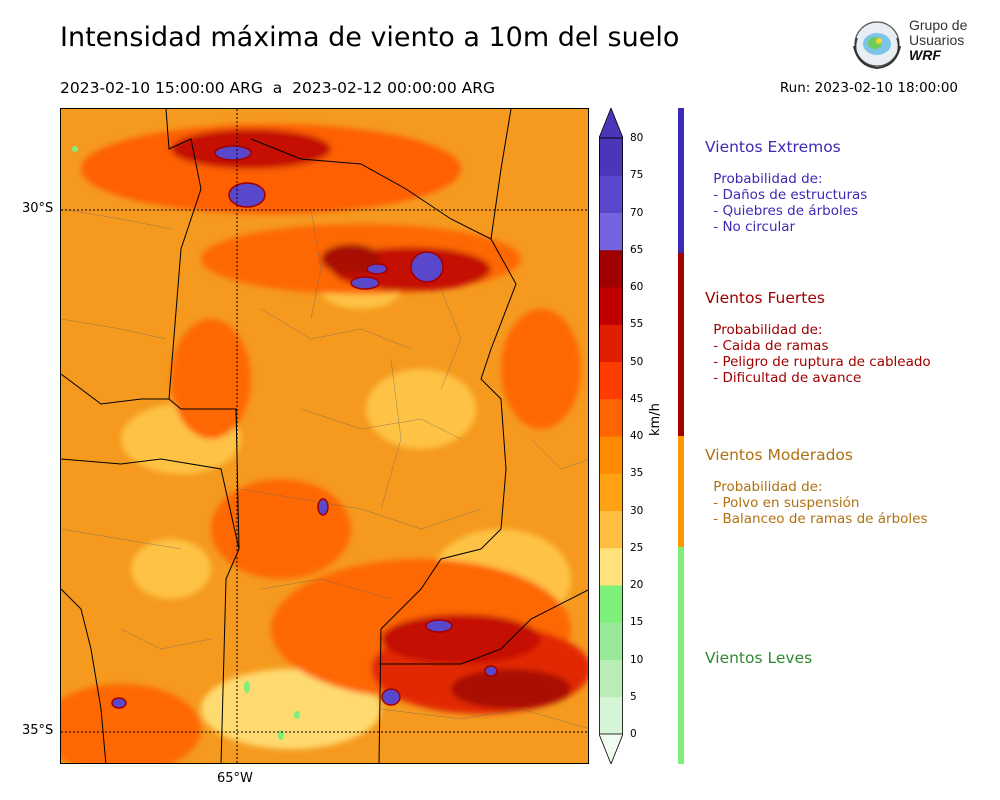 This screenshot has height=800, width=1000. What do you see at coordinates (637, 622) in the screenshot?
I see `colorbar-tick-label: 15` at bounding box center [637, 622].